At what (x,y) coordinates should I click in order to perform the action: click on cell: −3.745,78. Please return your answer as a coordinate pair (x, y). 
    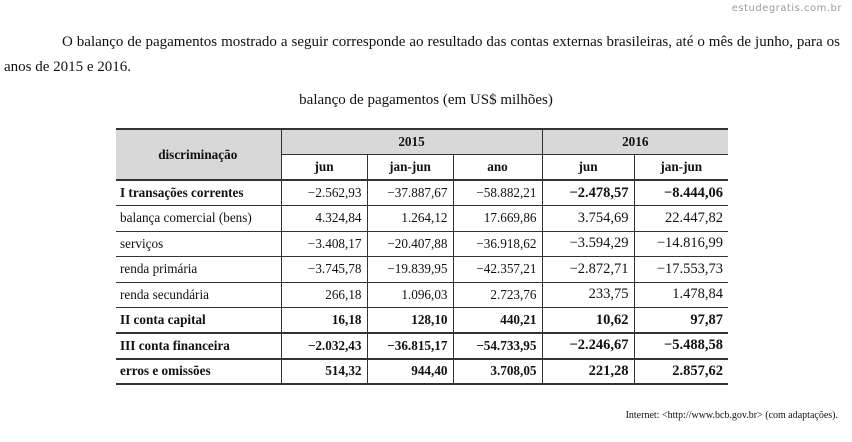
    Looking at the image, I should click on (323, 269).